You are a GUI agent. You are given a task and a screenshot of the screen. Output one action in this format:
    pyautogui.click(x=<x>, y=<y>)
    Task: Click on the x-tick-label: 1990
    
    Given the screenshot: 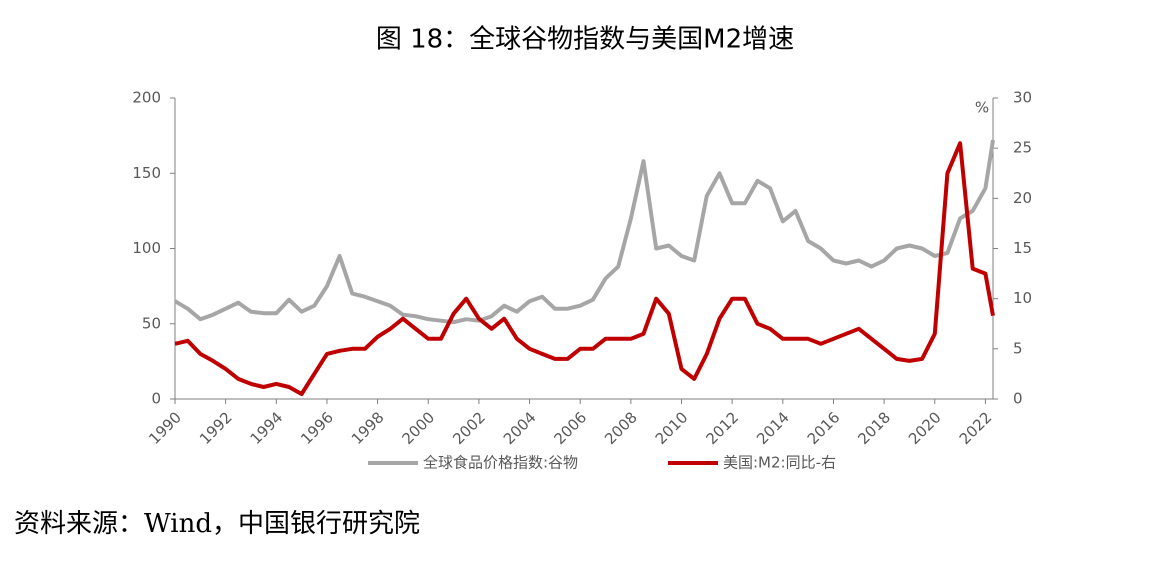 What is the action you would take?
    pyautogui.click(x=165, y=428)
    